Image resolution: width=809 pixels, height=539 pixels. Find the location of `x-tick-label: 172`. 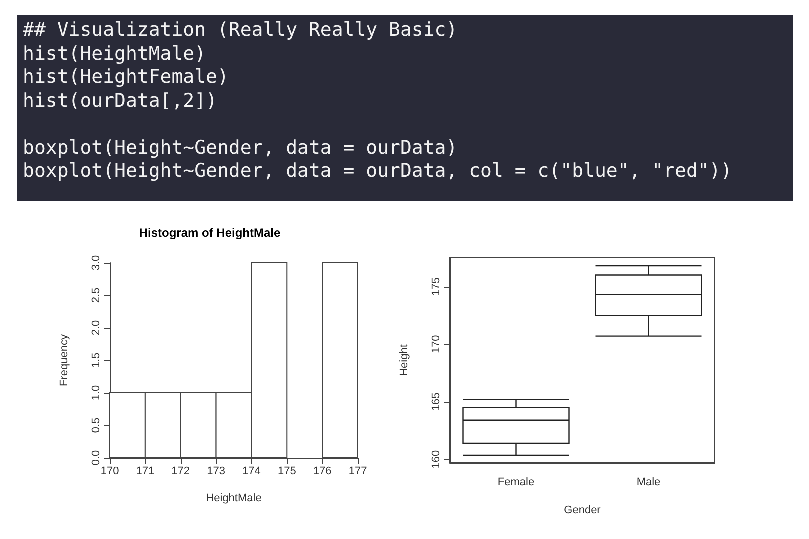

x-tick-label: 172 is located at coordinates (181, 472).